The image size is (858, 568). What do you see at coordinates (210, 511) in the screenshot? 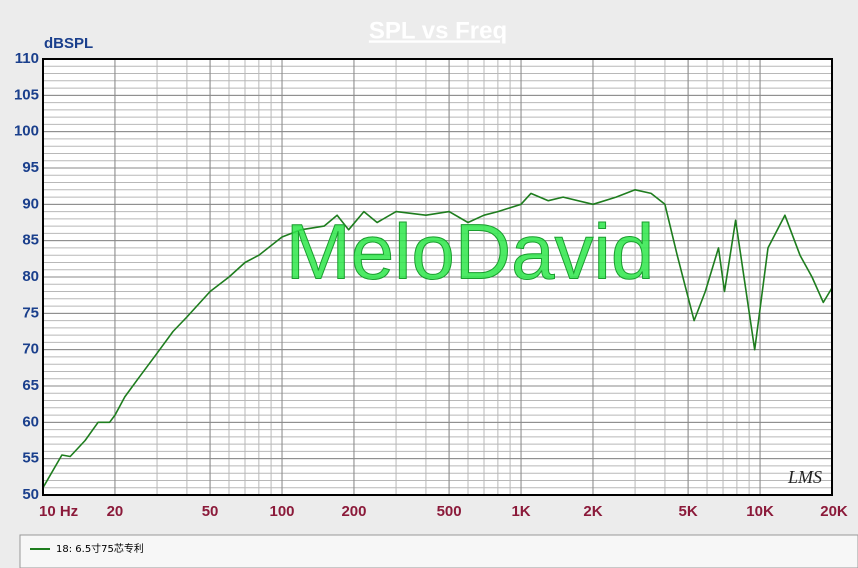
I see `x-tick-label: 50` at bounding box center [210, 511].